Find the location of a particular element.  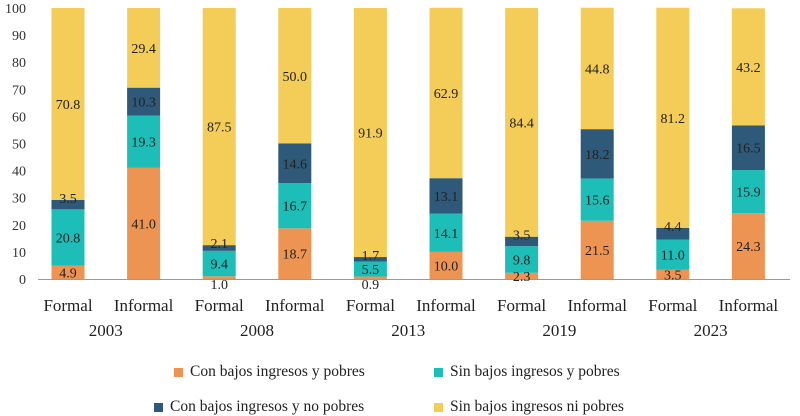

legend-label-pobres: Con bajos ingresos y pobres is located at coordinates (277, 371).